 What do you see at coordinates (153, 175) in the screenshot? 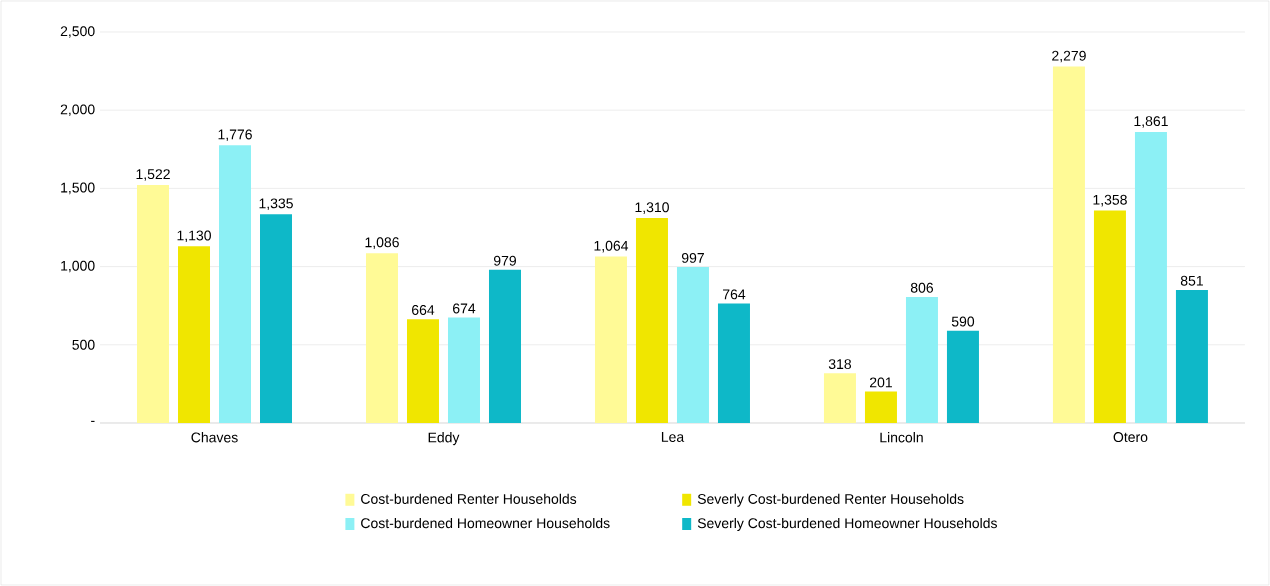
I see `data-label: 1,522` at bounding box center [153, 175].